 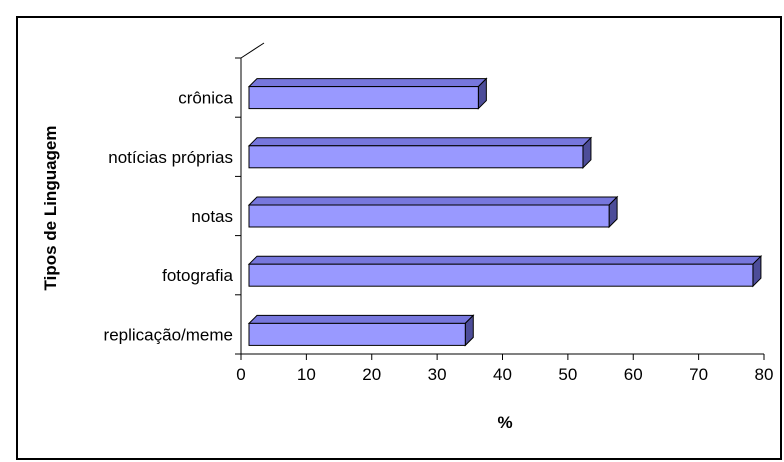 I want to click on y-category-label: replicação/meme, so click(x=168, y=334).